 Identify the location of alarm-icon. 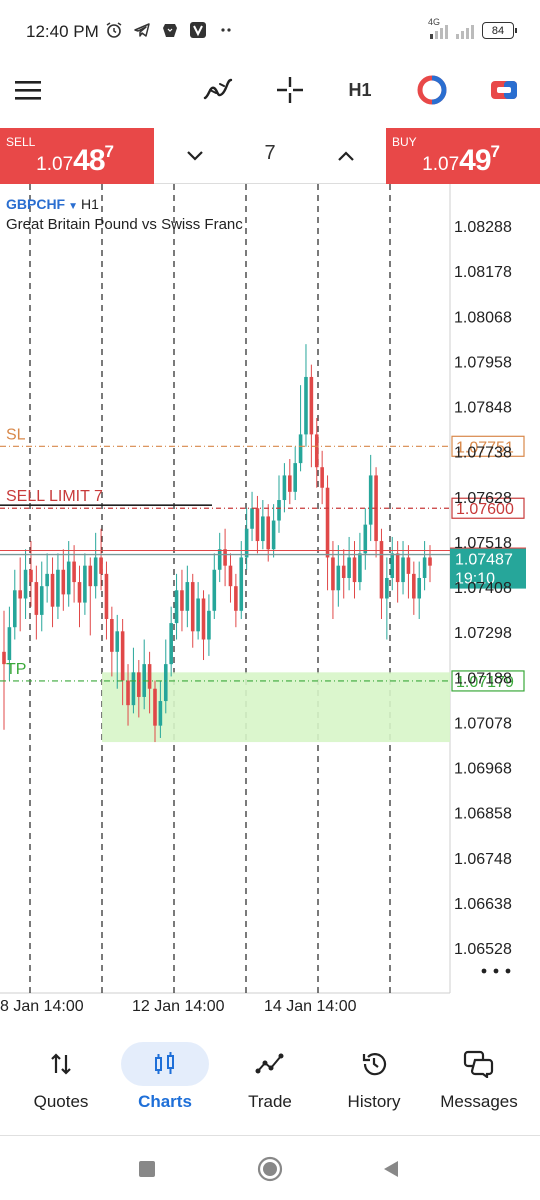
(114, 30).